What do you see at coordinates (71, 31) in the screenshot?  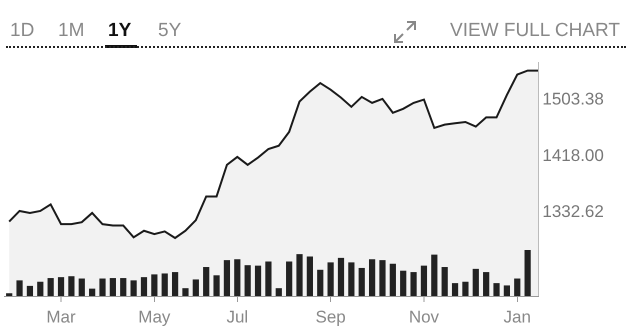 I see `text: 1M` at bounding box center [71, 31].